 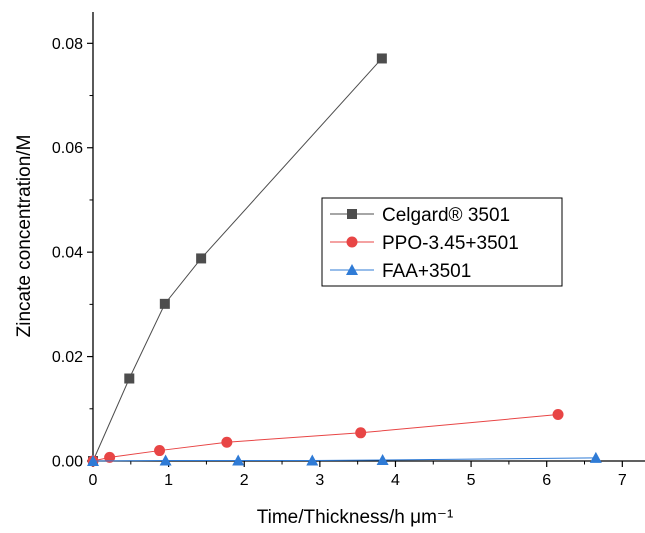 What do you see at coordinates (319, 480) in the screenshot?
I see `x-tick-label: 3` at bounding box center [319, 480].